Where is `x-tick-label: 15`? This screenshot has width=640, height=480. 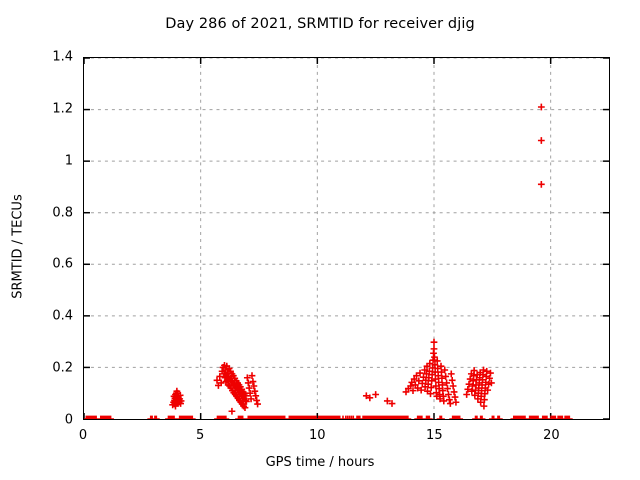 x-tick-label: 15 is located at coordinates (434, 435).